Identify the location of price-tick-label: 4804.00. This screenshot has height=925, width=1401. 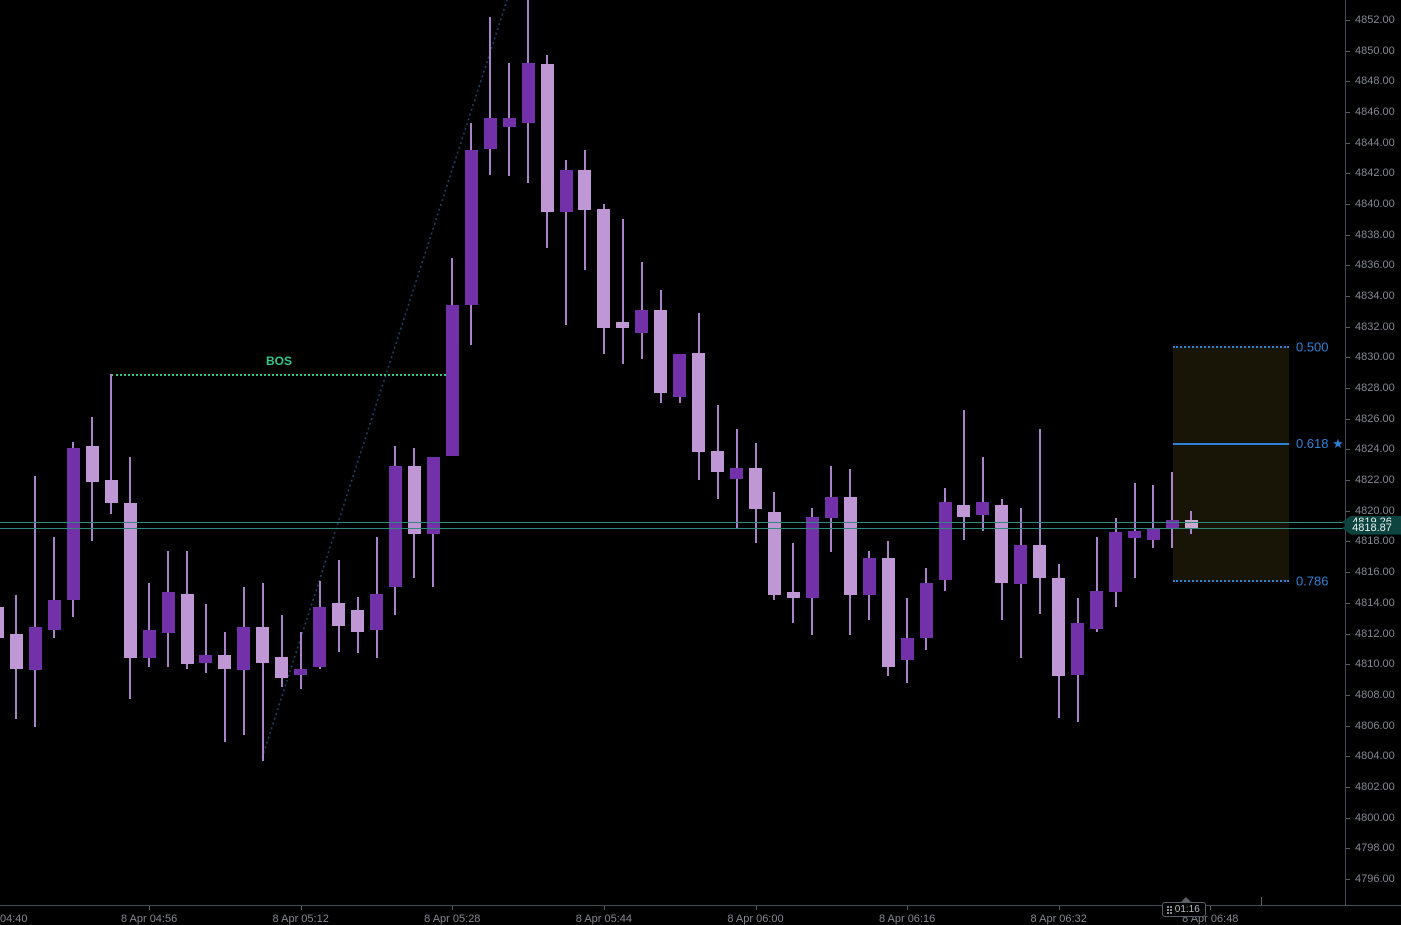
(1375, 756).